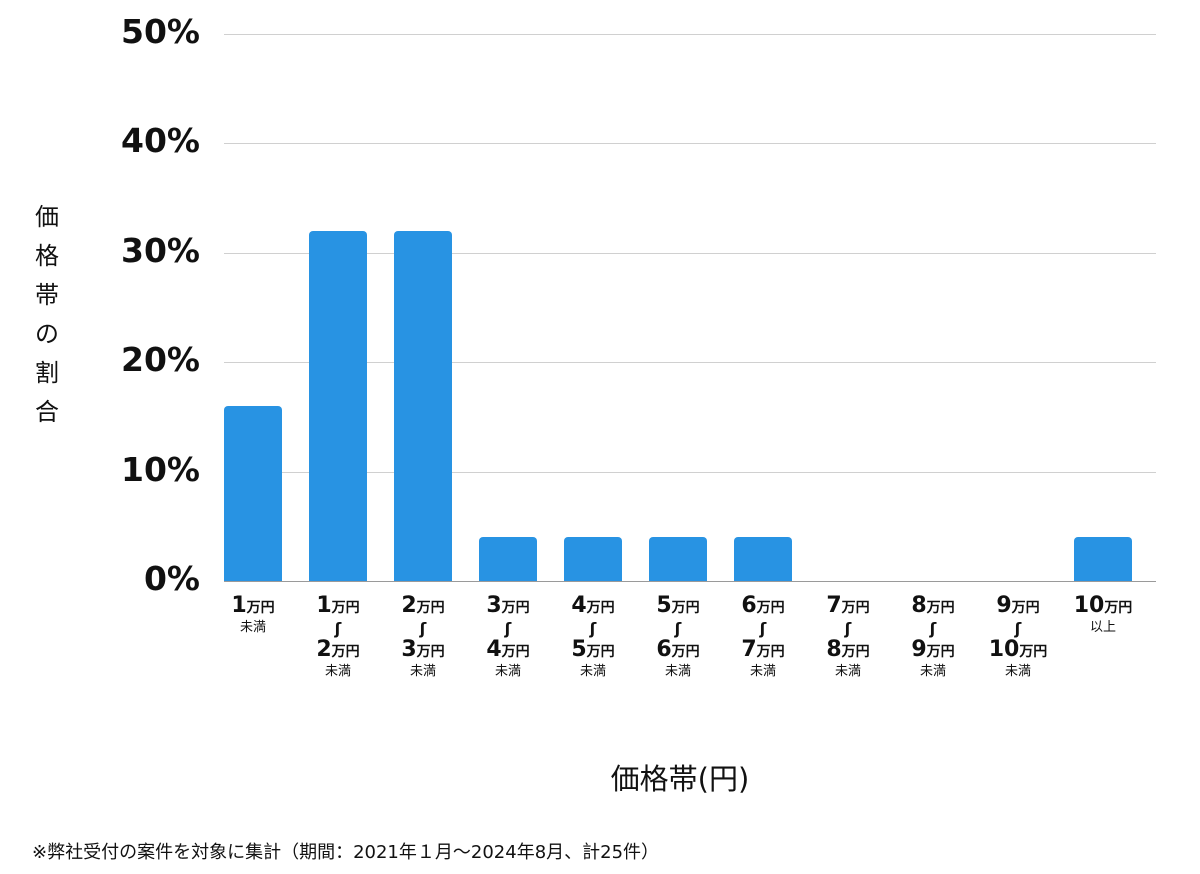 The width and height of the screenshot is (1200, 874). What do you see at coordinates (253, 614) in the screenshot?
I see `x-tick-label: 1万円 未満` at bounding box center [253, 614].